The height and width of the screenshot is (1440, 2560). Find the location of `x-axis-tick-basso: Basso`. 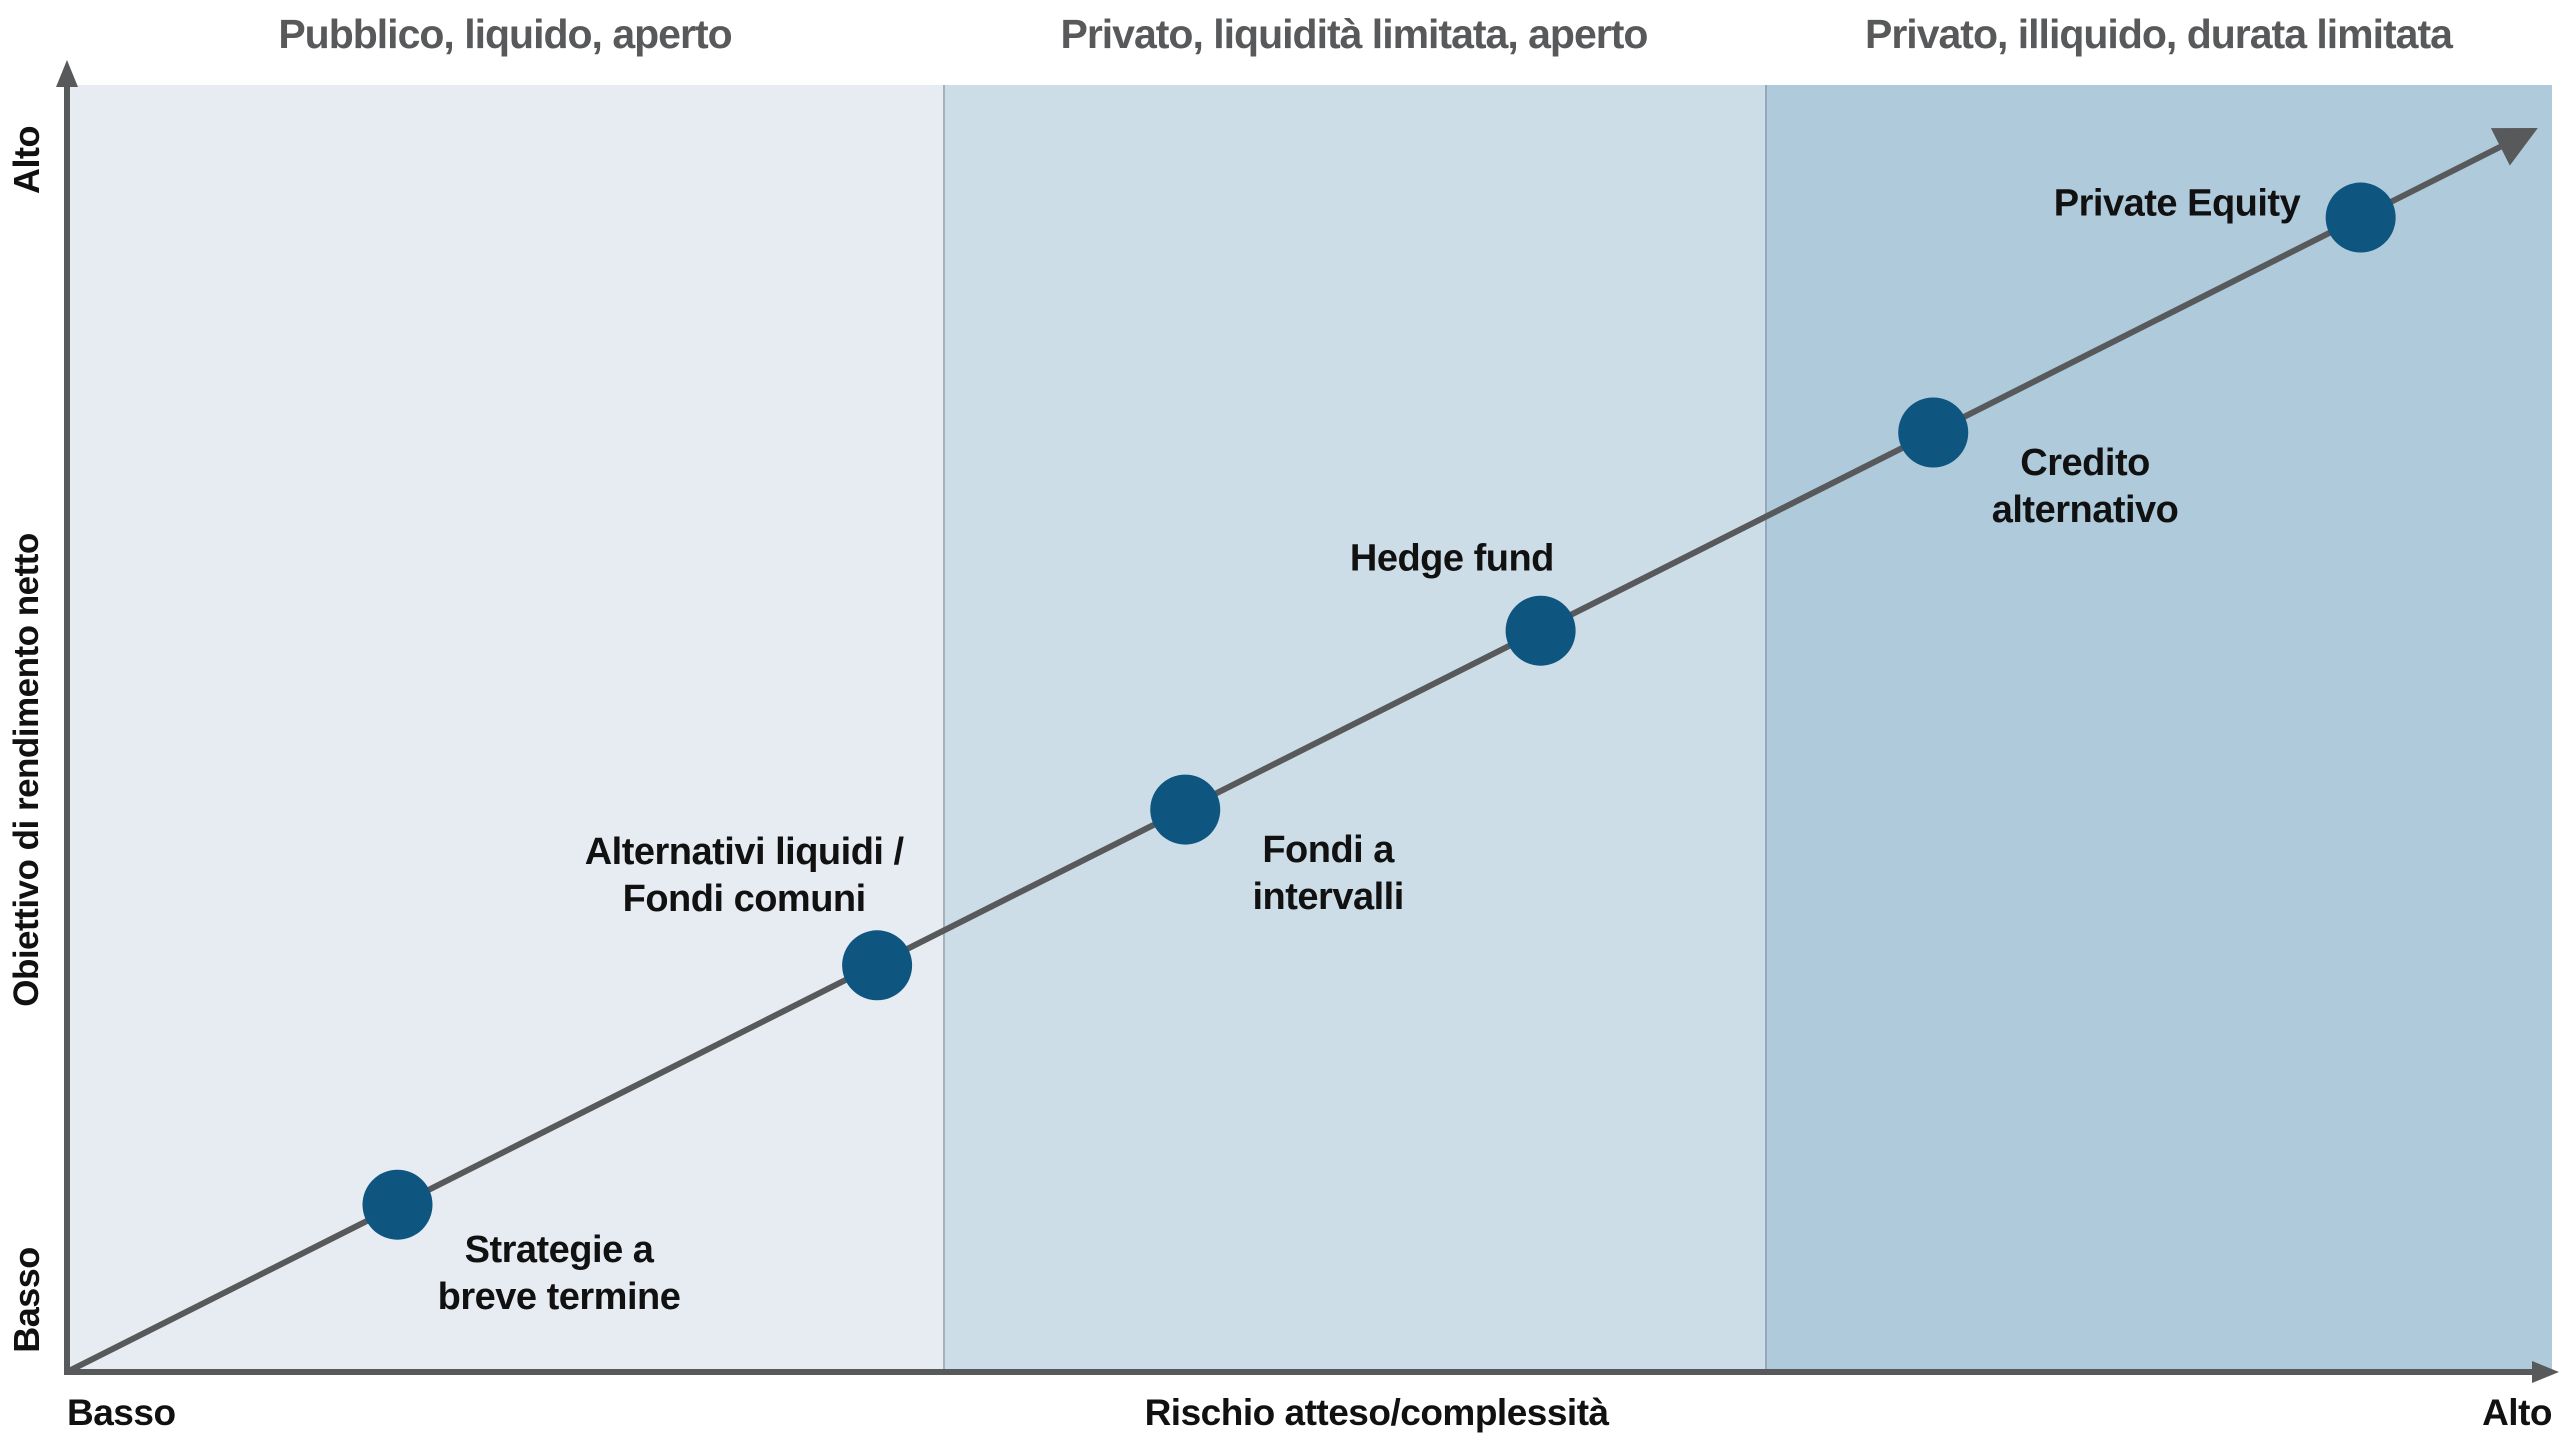

x-axis-tick-basso: Basso is located at coordinates (121, 1412).